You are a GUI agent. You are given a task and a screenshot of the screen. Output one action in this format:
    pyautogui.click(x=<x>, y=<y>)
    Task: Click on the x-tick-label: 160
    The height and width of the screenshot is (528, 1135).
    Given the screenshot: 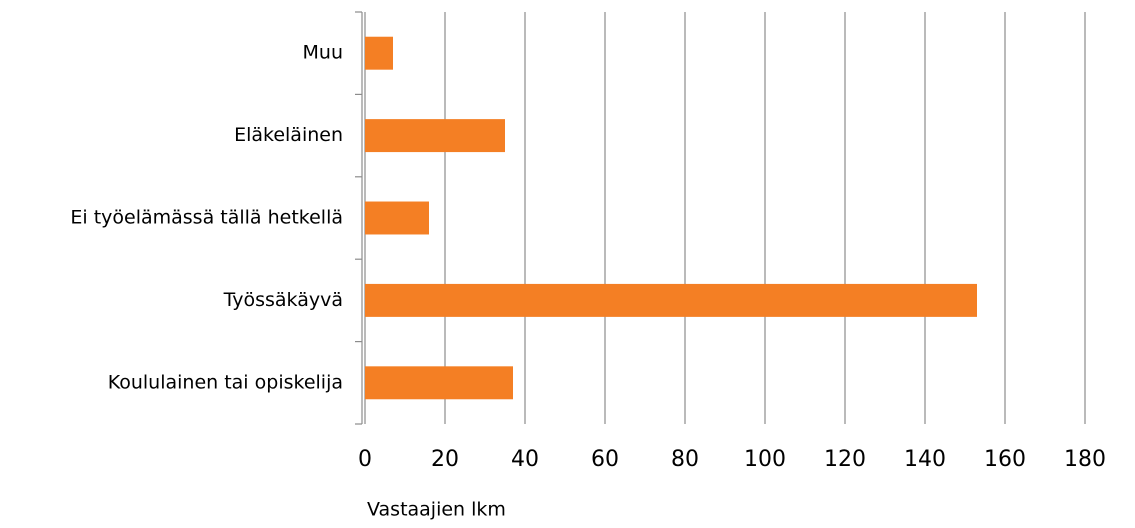 What is the action you would take?
    pyautogui.click(x=1005, y=459)
    